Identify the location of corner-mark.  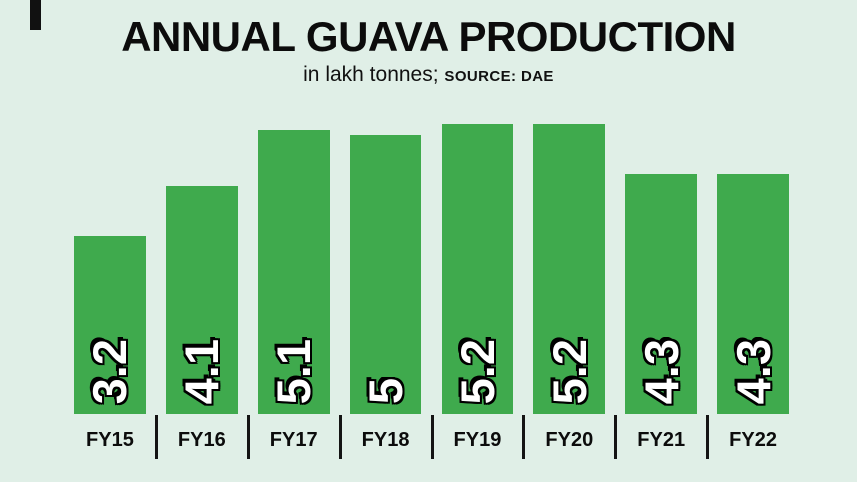
(35, 15).